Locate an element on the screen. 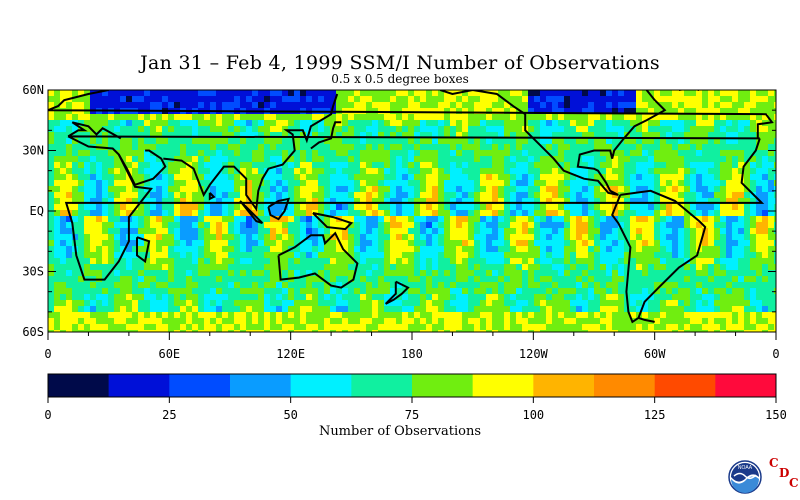 Image resolution: width=800 pixels, height=500 pixels. lat-label: EQ is located at coordinates (37, 211).